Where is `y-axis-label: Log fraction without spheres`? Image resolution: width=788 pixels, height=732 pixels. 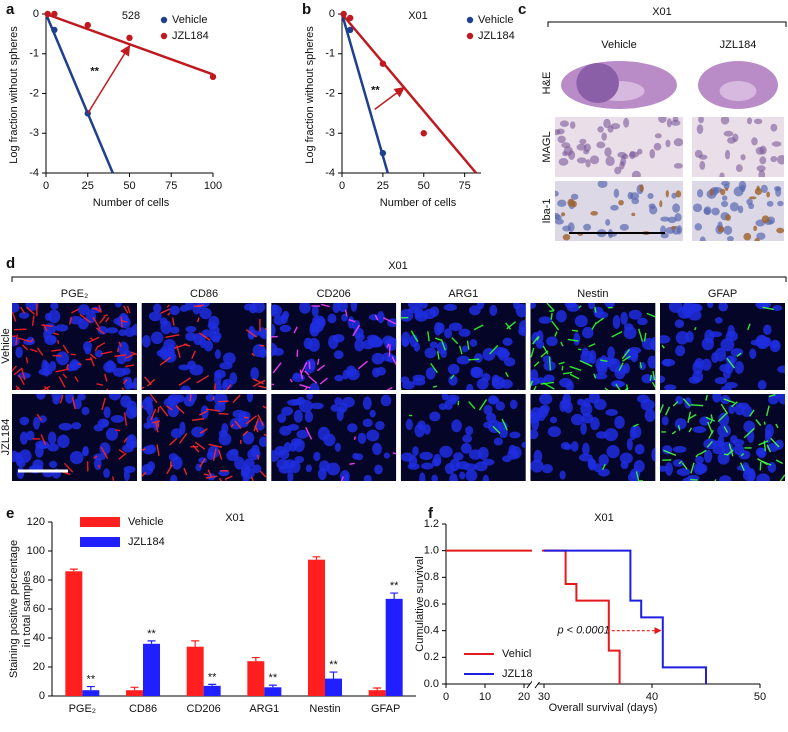 y-axis-label: Log fraction without spheres is located at coordinates (14, 95).